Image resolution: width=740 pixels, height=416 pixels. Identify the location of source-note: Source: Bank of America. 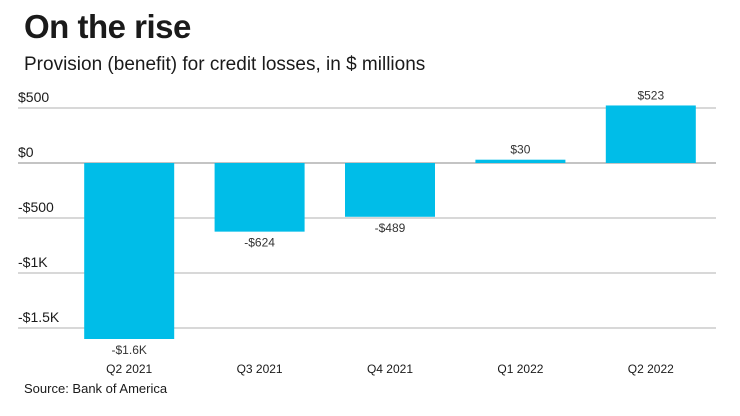
(96, 388).